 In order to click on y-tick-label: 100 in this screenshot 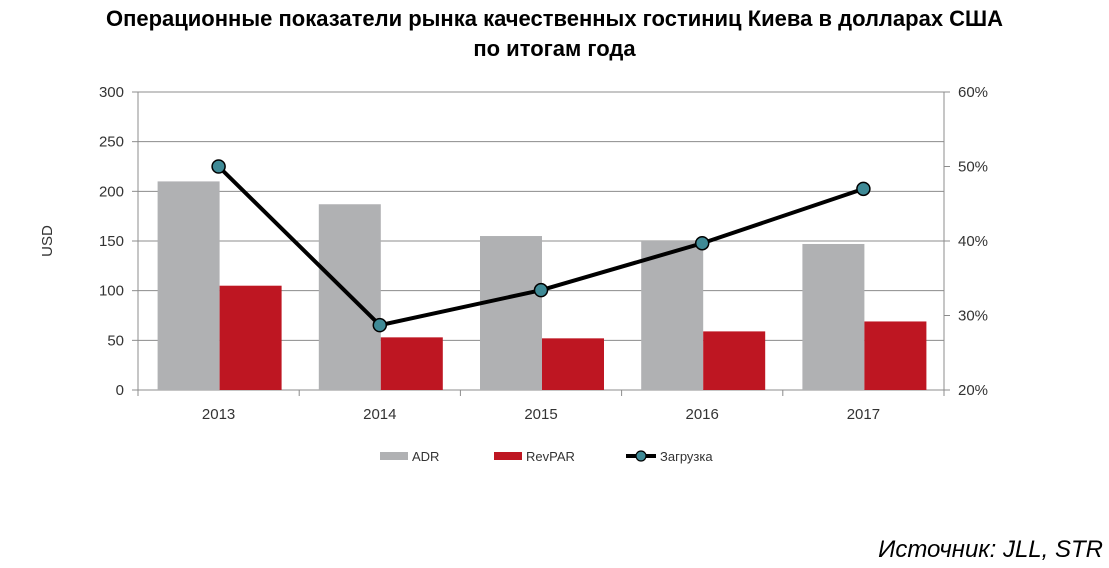, I will do `click(111, 291)`.